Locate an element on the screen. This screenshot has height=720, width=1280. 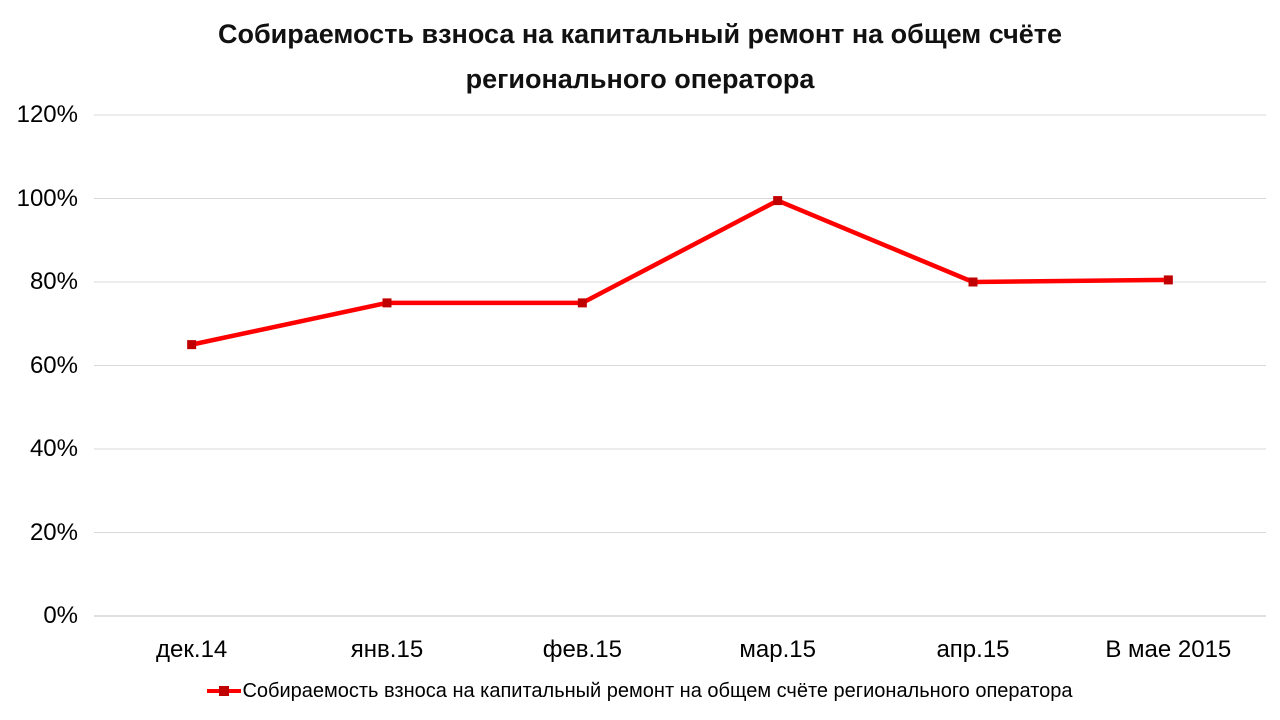
y-axis-tick-label: 100% is located at coordinates (47, 198).